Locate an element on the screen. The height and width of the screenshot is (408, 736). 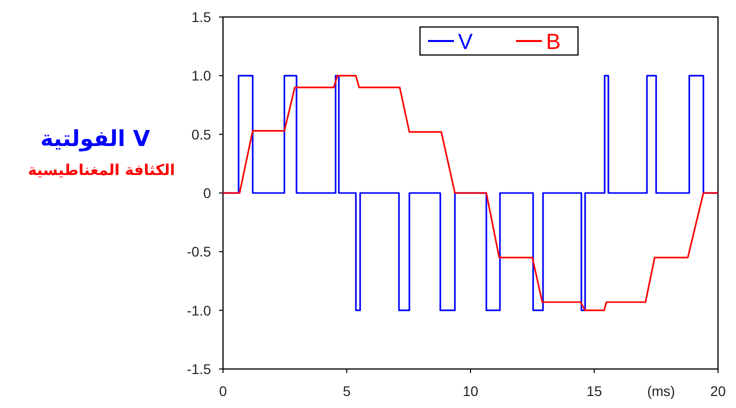
y-tick-label: 0.5 is located at coordinates (202, 134).